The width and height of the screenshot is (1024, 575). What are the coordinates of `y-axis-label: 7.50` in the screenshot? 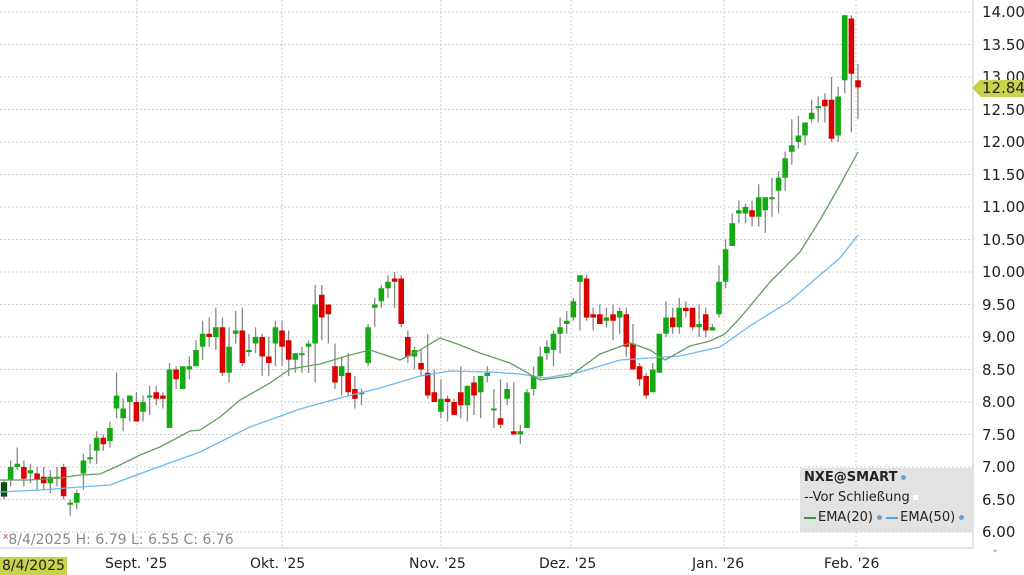 It's located at (999, 434).